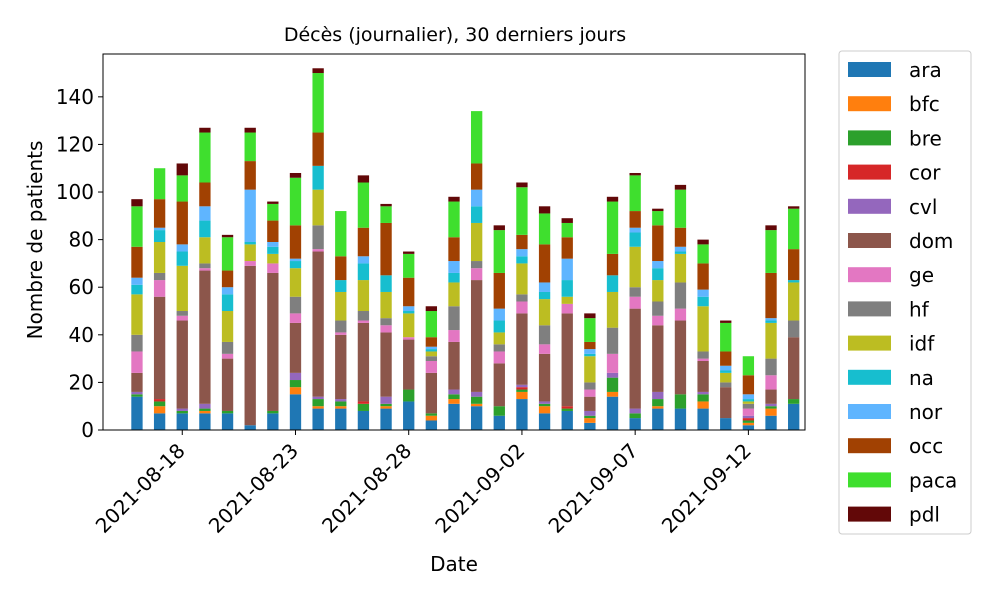 Image resolution: width=1000 pixels, height=604 pixels. I want to click on y-tick-label: 60, so click(81, 287).